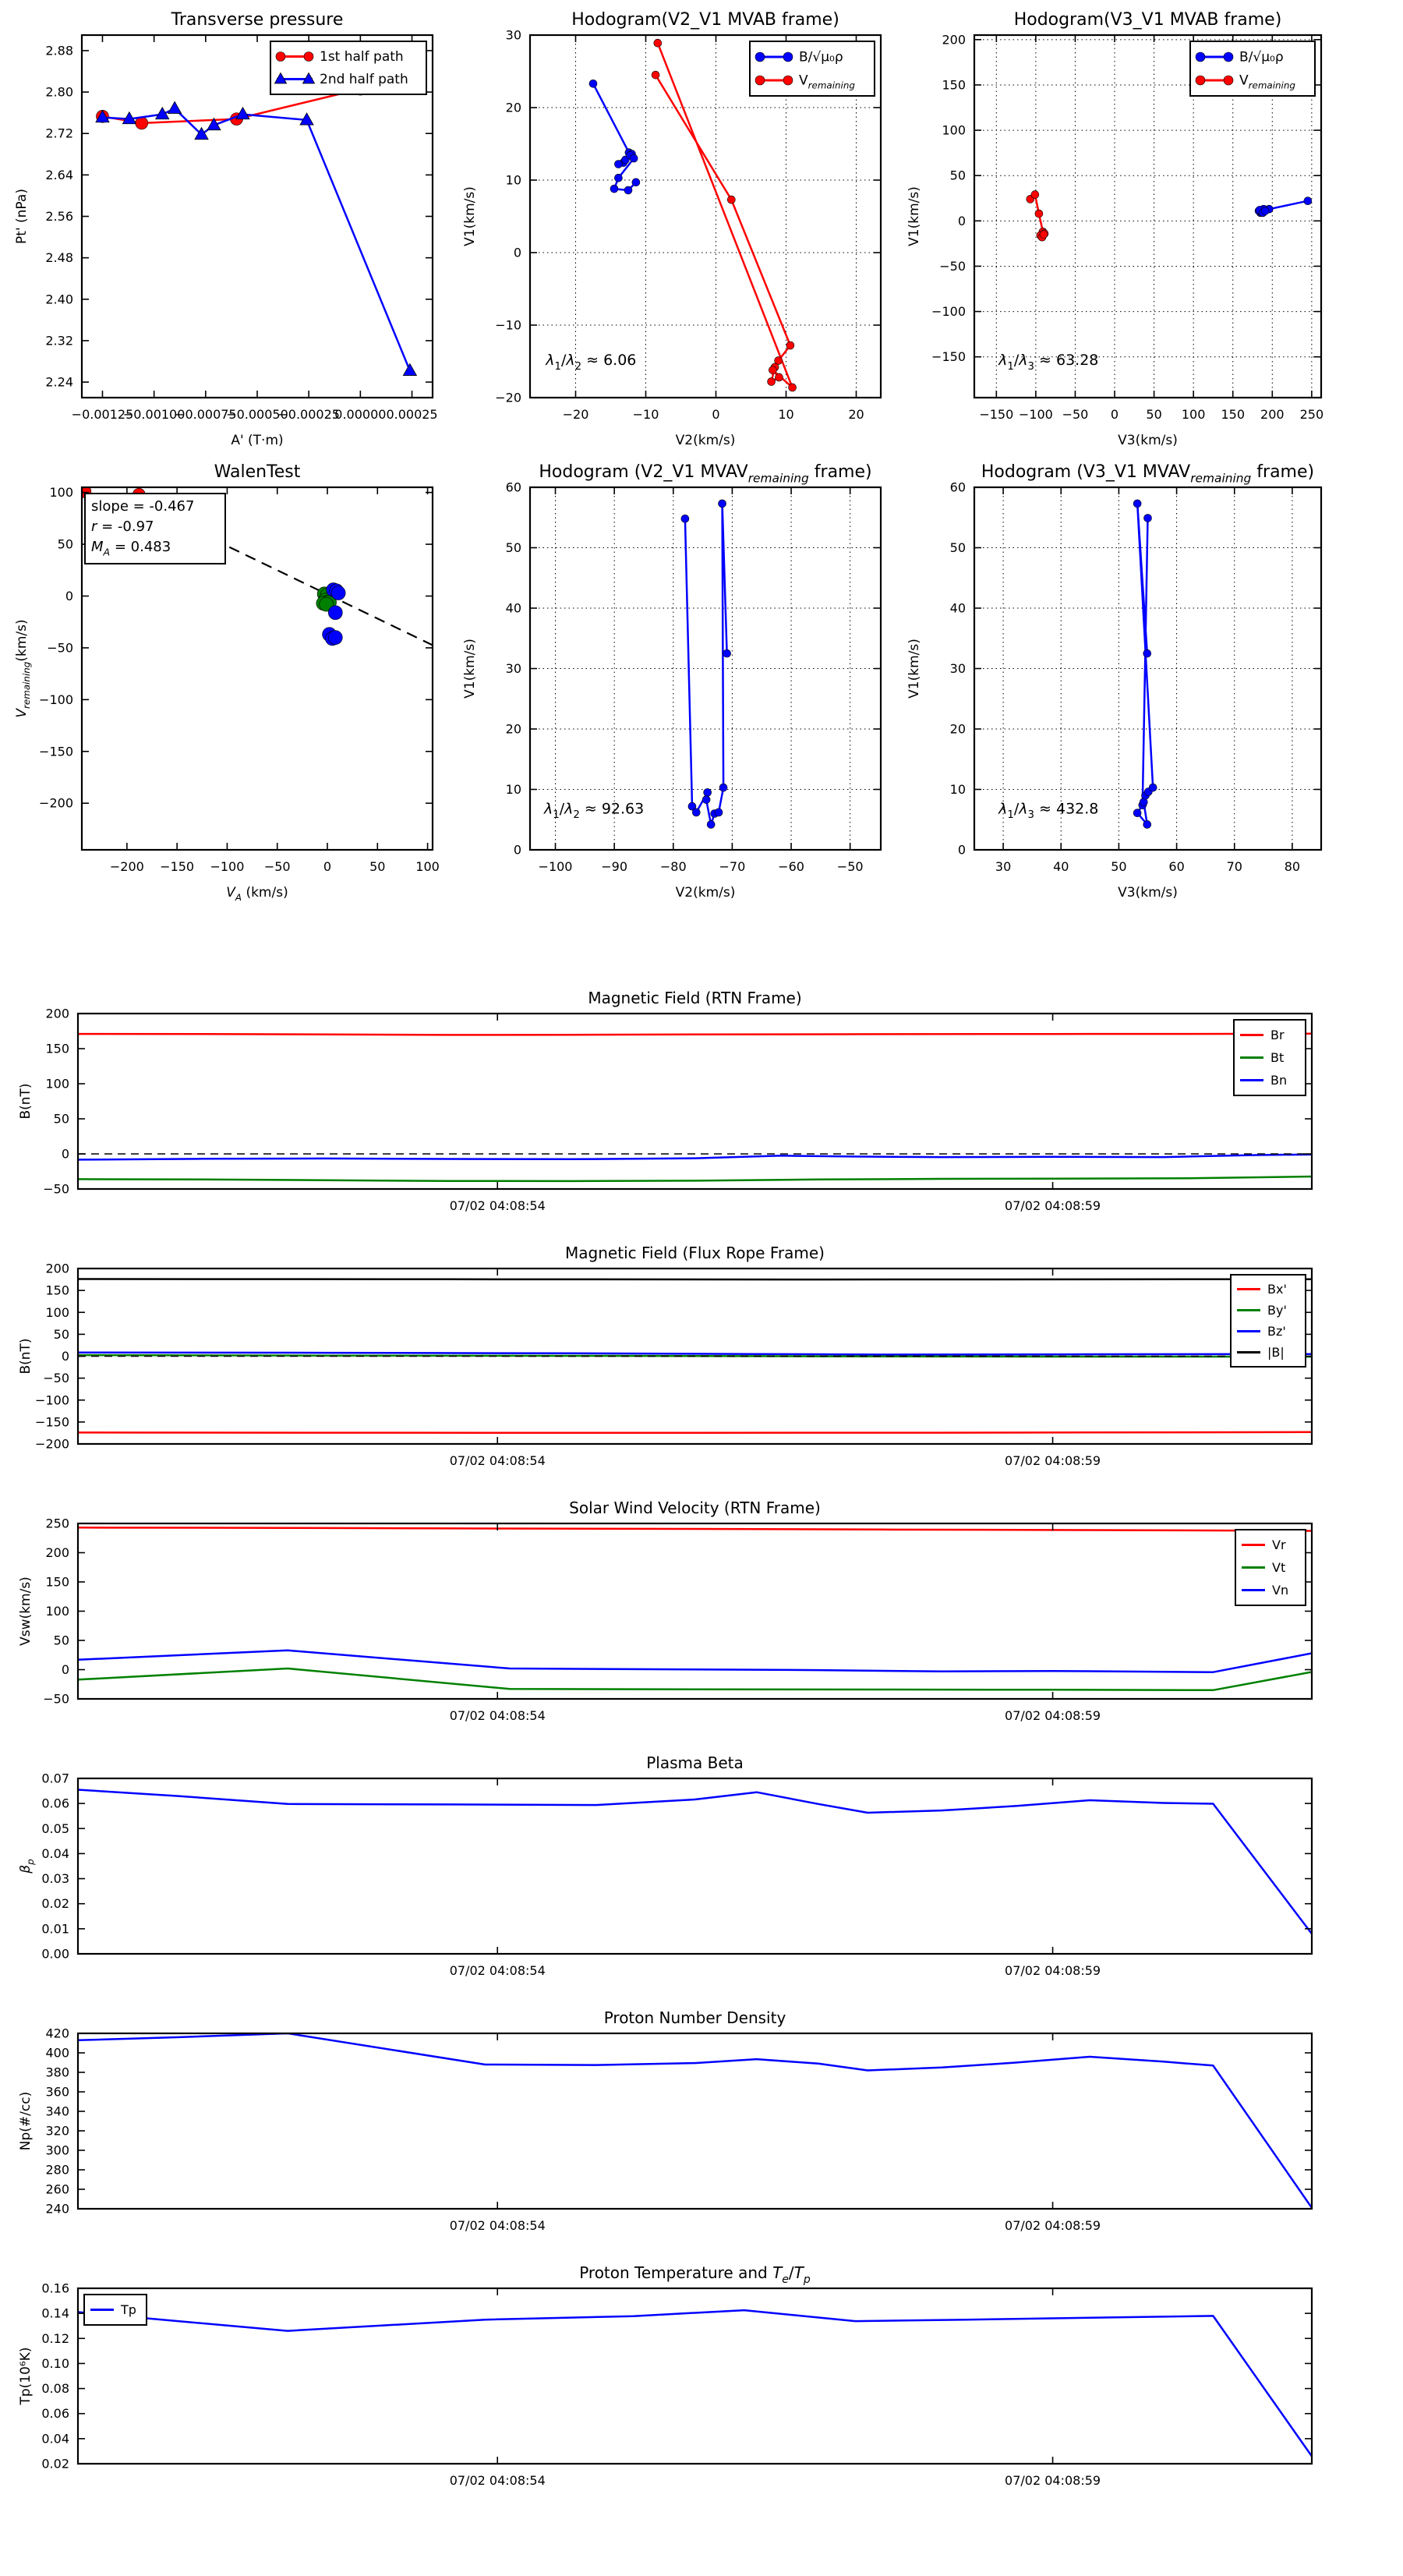 This screenshot has width=1403, height=2576. What do you see at coordinates (948, 311) in the screenshot?
I see `y-tick-label: −100` at bounding box center [948, 311].